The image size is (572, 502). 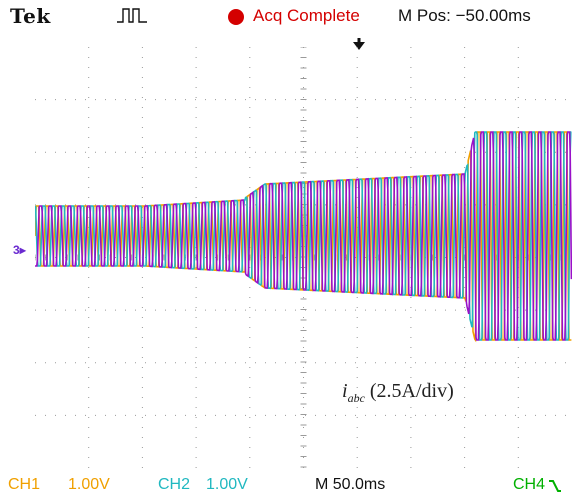 I want to click on current-scale-annotation: iabc (2.5A/div), so click(x=398, y=392).